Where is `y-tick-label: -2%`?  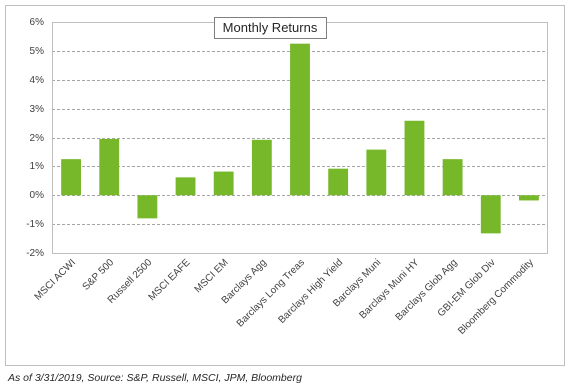
y-tick-label: -2% is located at coordinates (35, 253).